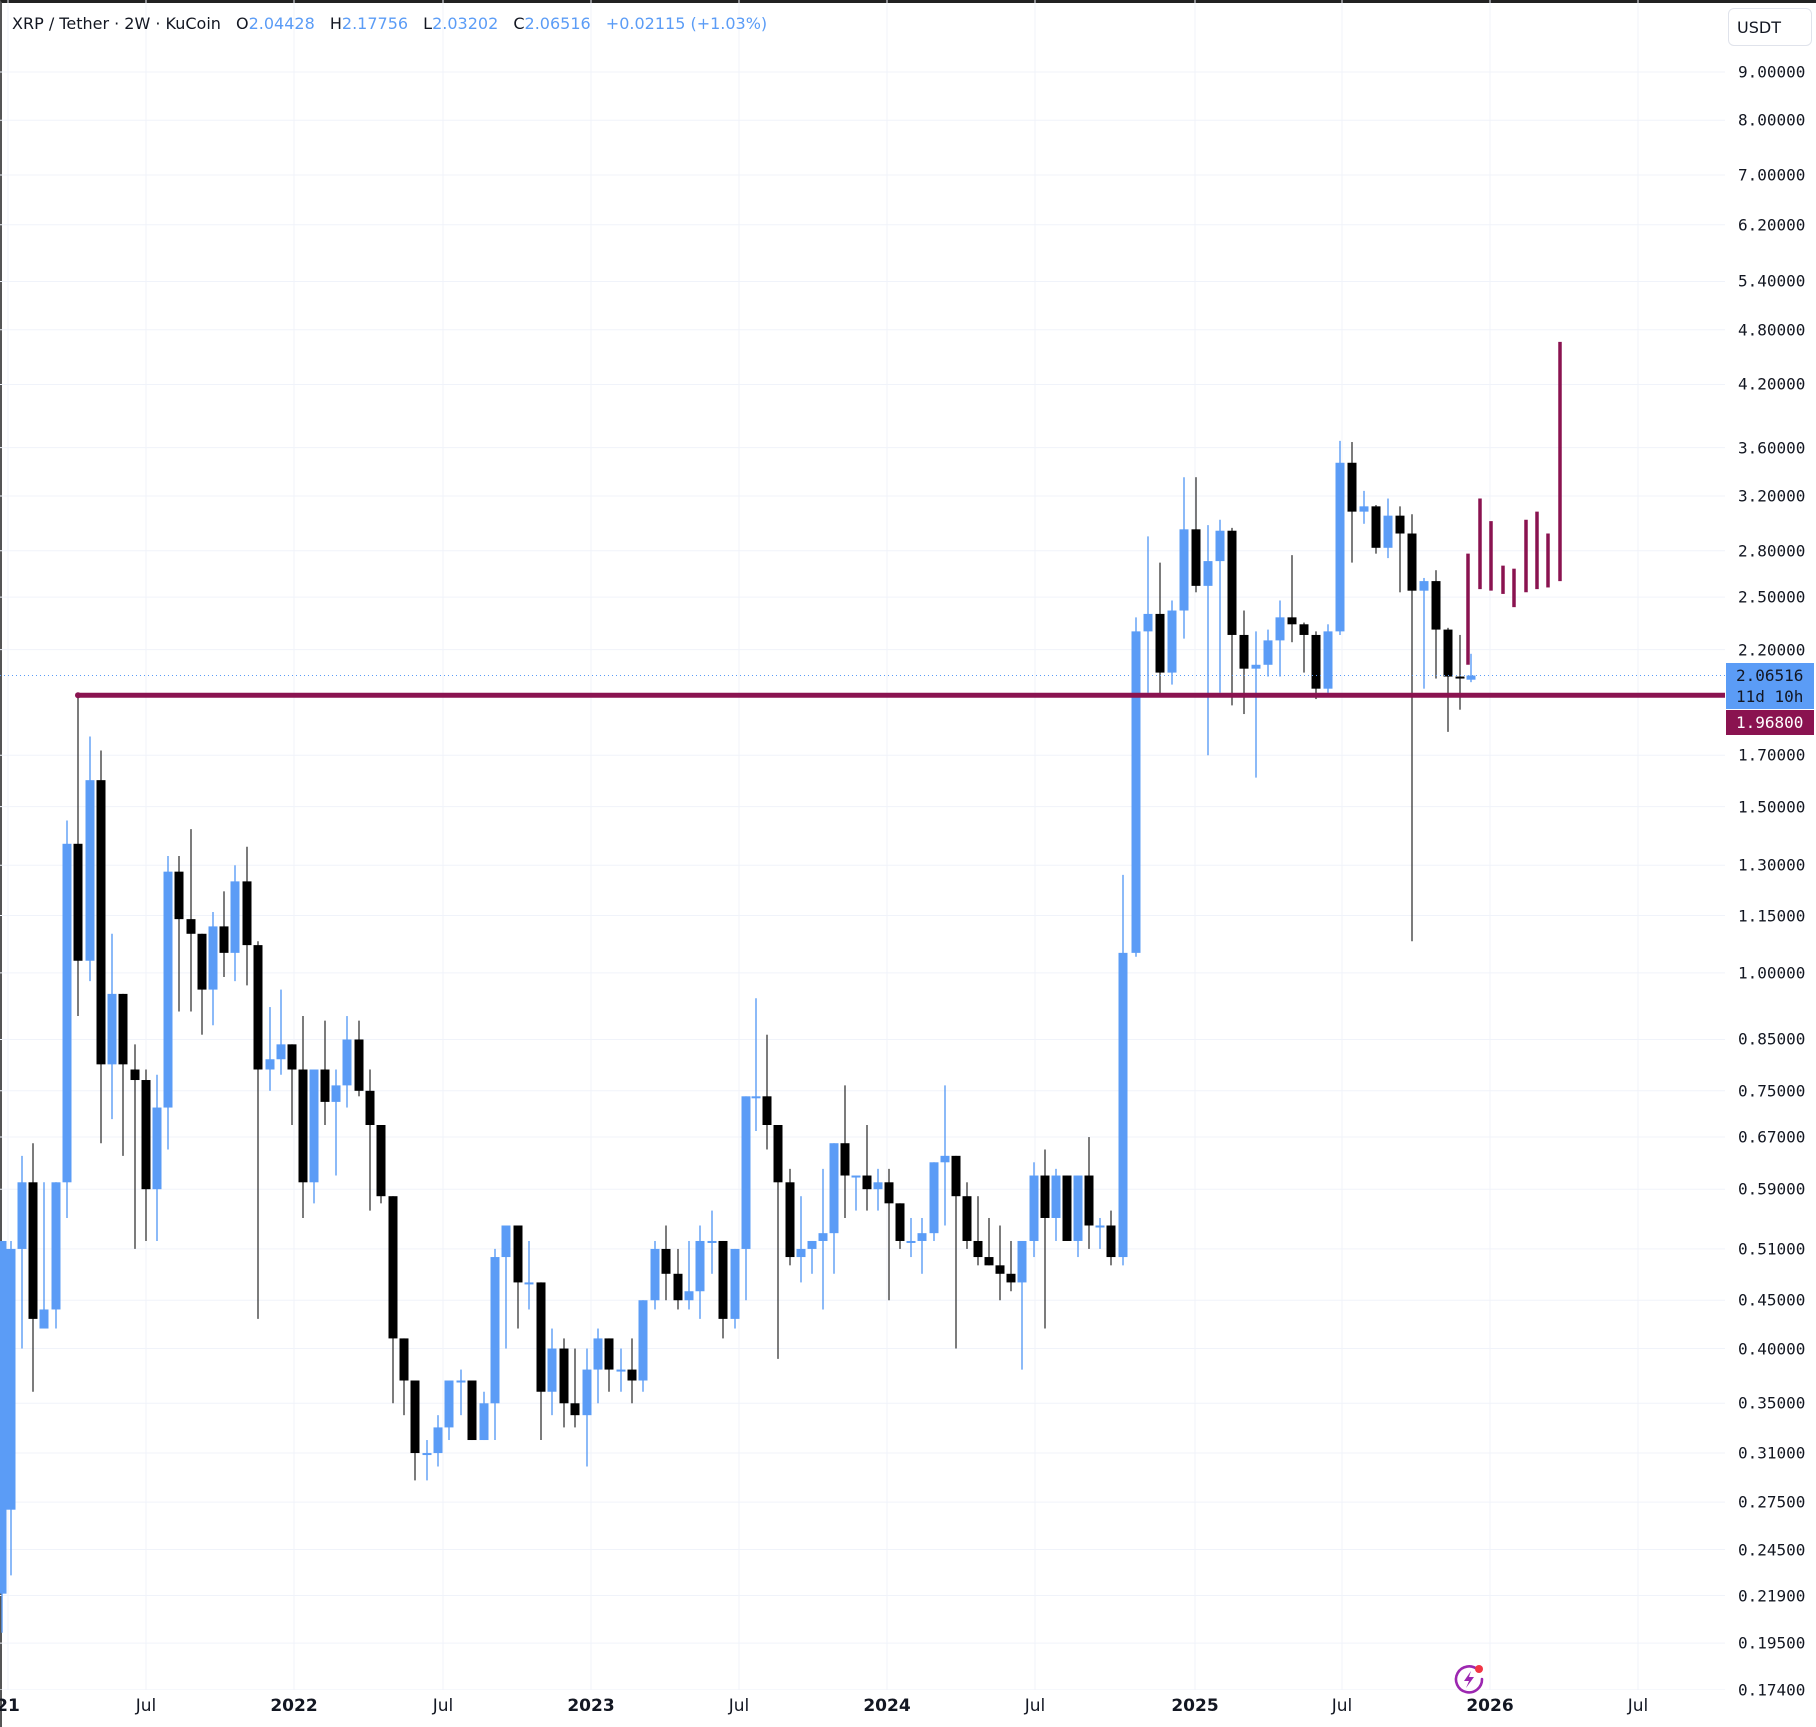 Image resolution: width=1816 pixels, height=1727 pixels. I want to click on high-value: 2.17756, so click(375, 23).